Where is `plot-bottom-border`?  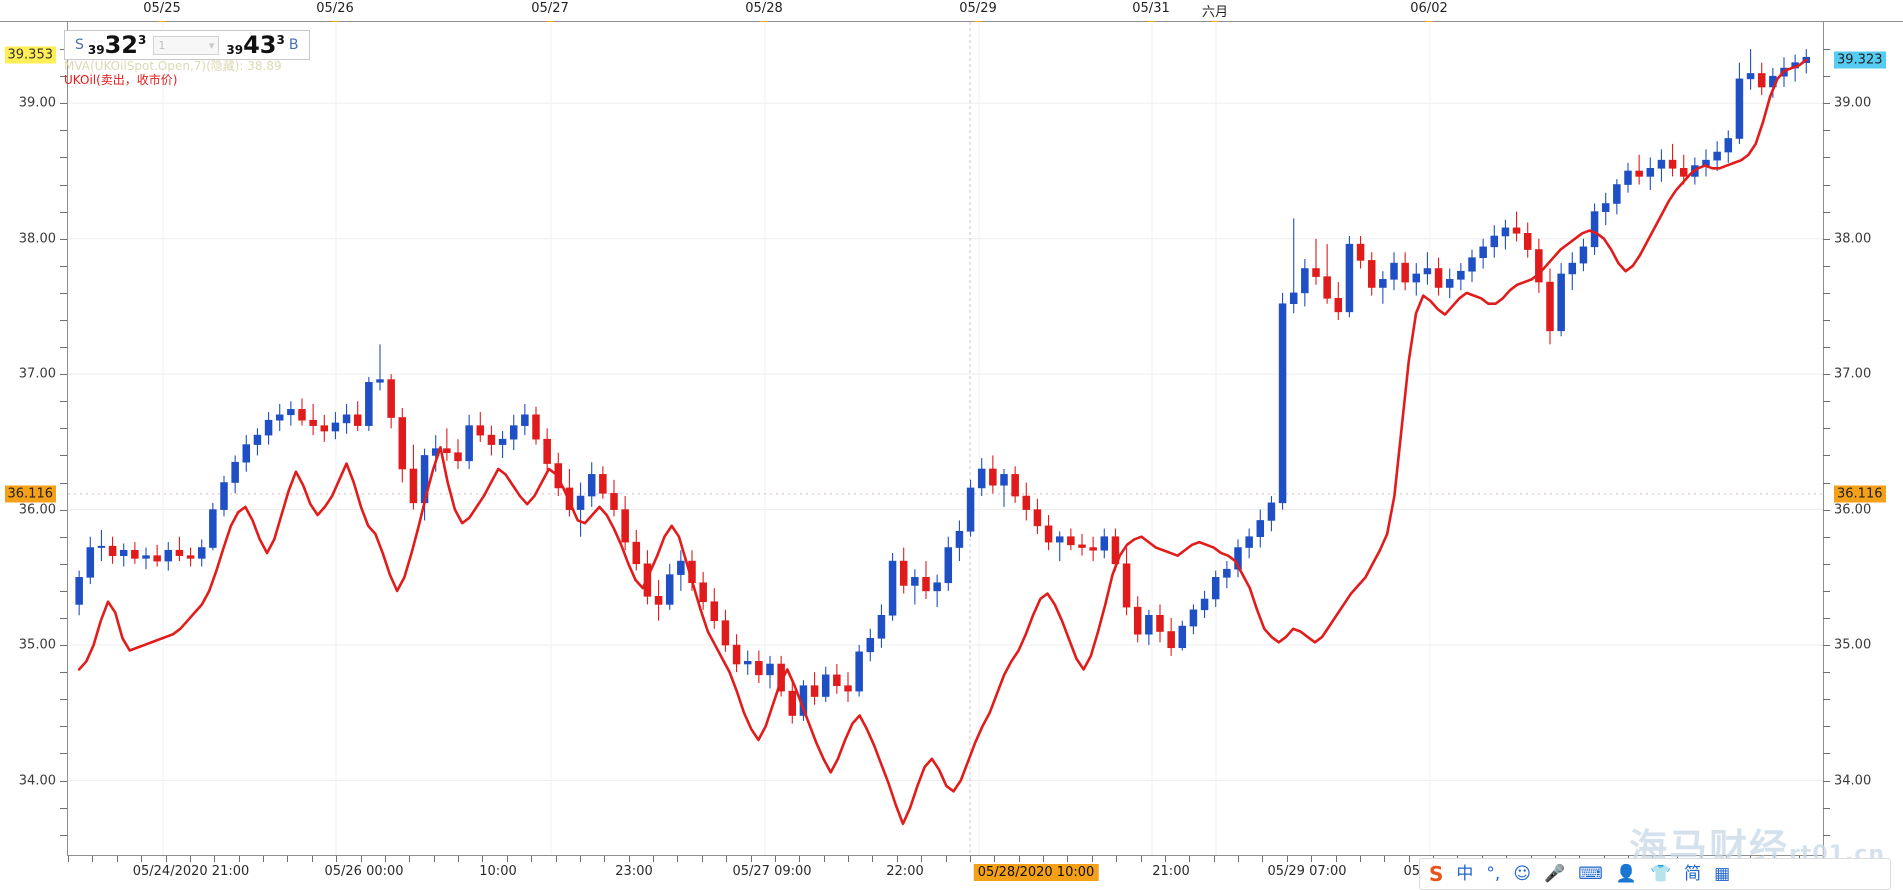
plot-bottom-border is located at coordinates (945, 855).